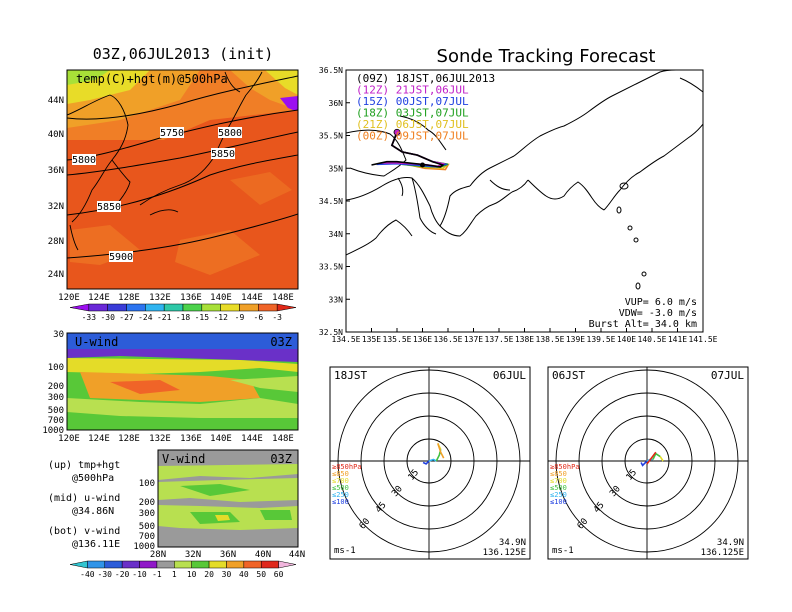  Describe the element at coordinates (703, 339) in the screenshot. I see `lon-tick: 141.5E` at that location.